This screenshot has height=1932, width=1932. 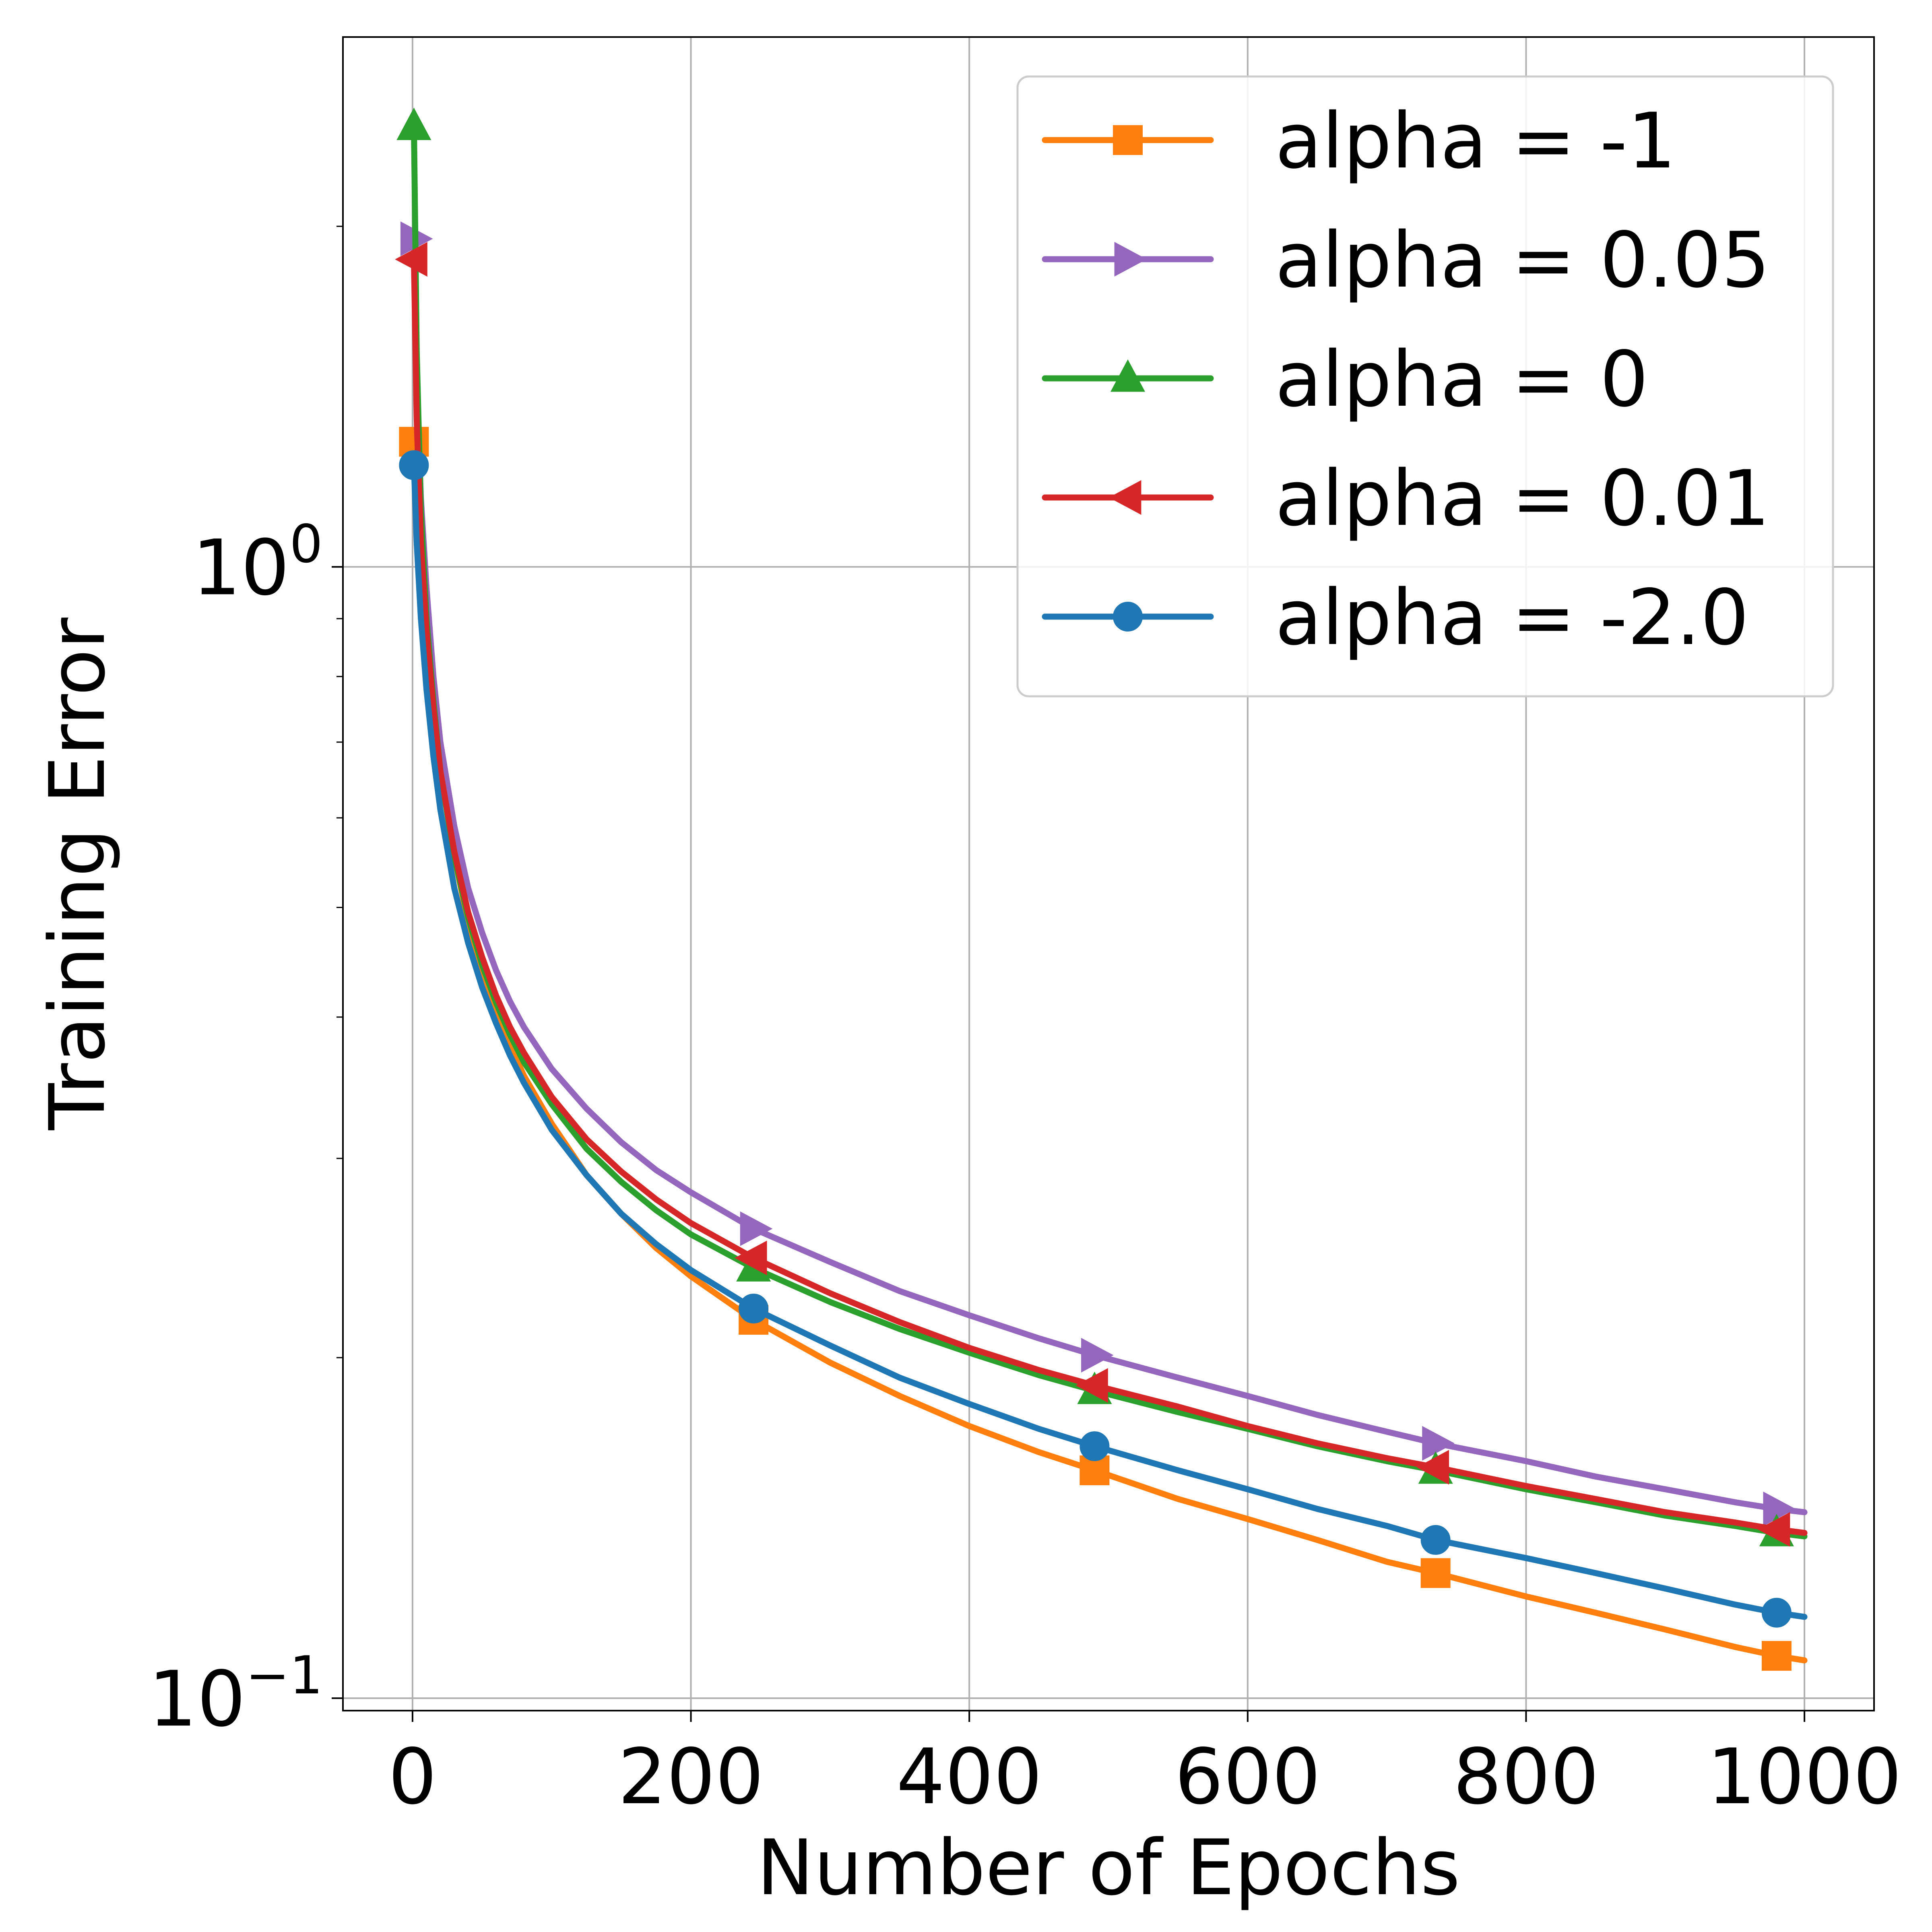 What do you see at coordinates (77, 874) in the screenshot?
I see `y-axis-label: Training Error` at bounding box center [77, 874].